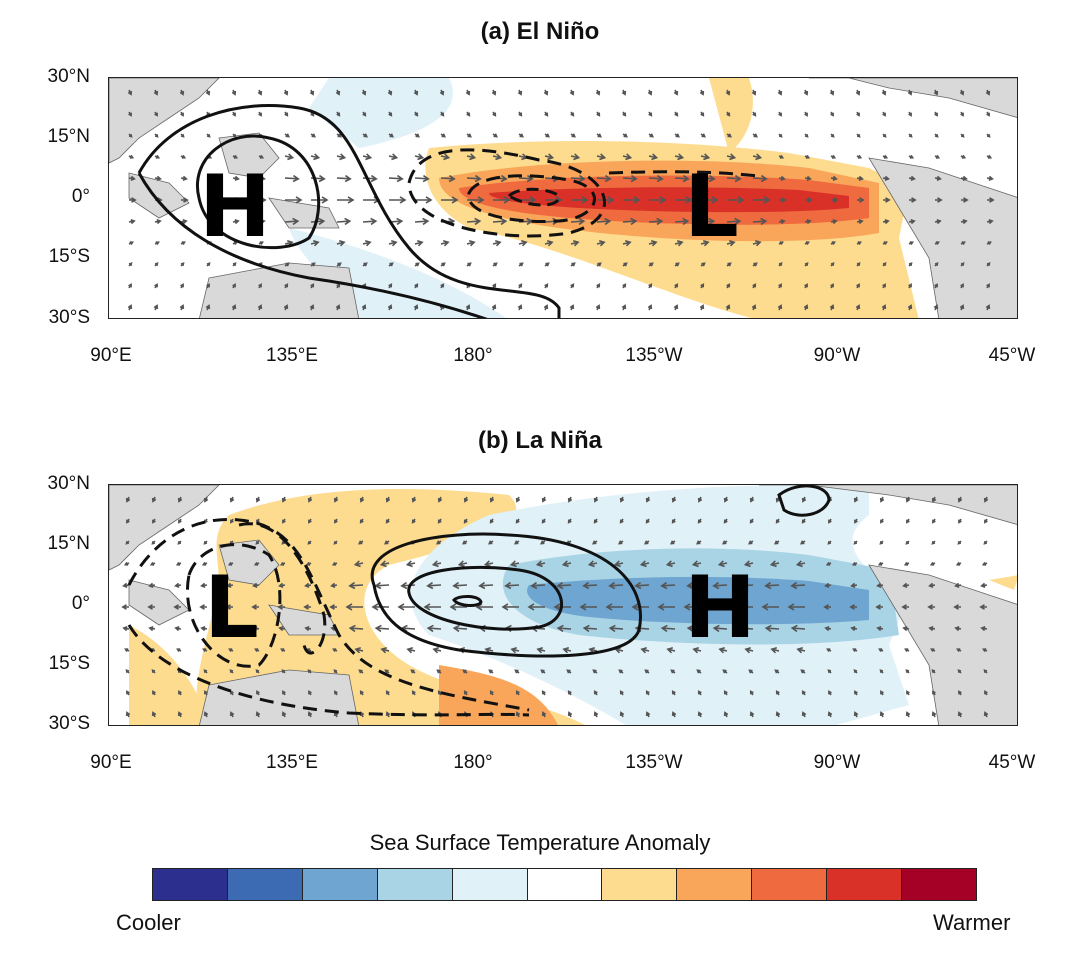  I want to click on colorbar, so click(564, 884).